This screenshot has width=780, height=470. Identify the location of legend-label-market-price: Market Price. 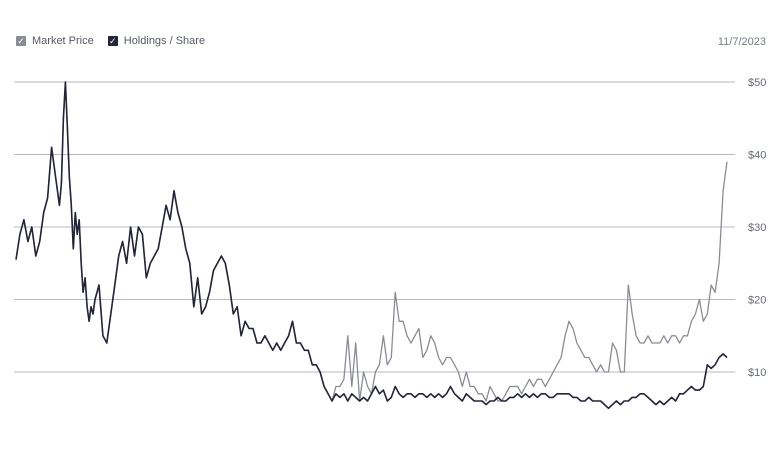
(63, 41).